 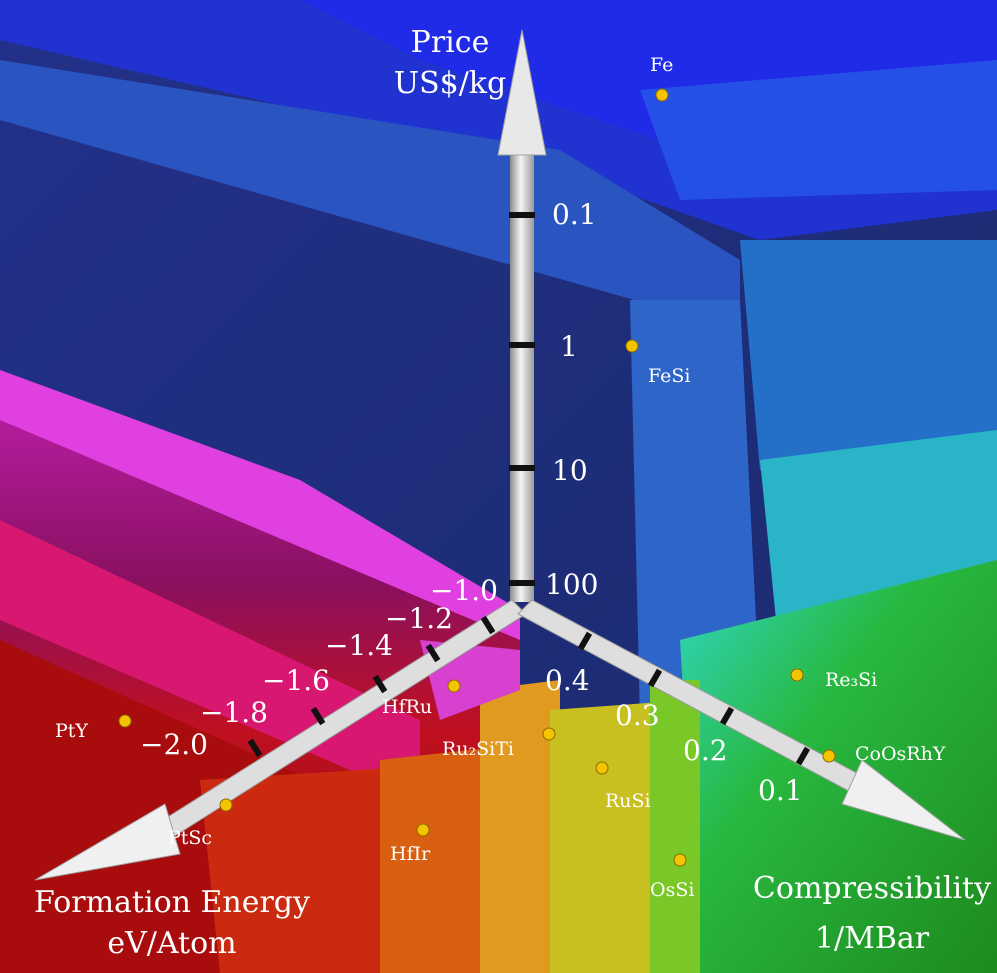 I want to click on material-label: OsSi, so click(x=672, y=890).